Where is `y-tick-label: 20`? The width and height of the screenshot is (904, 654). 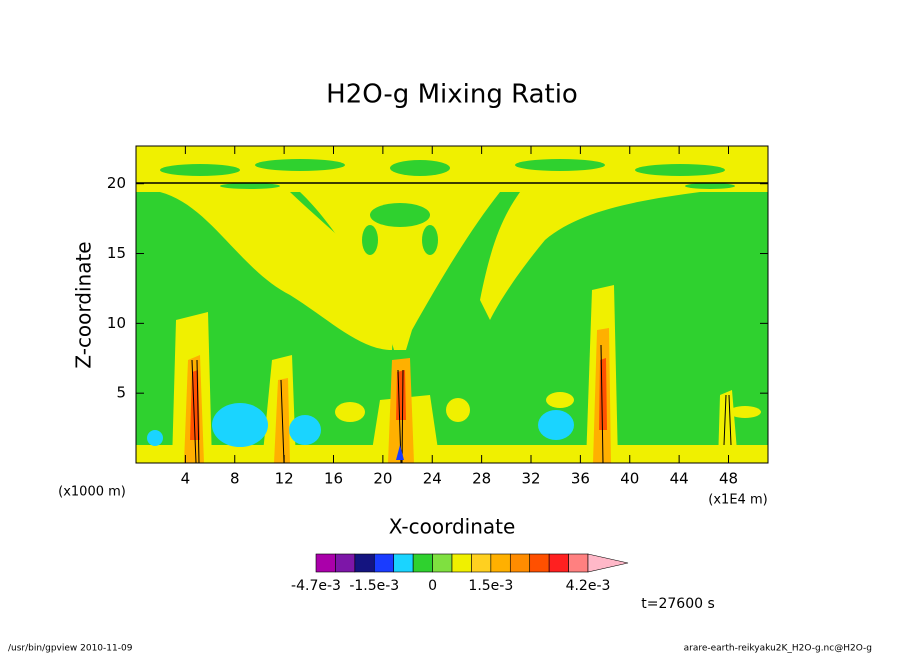 y-tick-label: 20 is located at coordinates (116, 183).